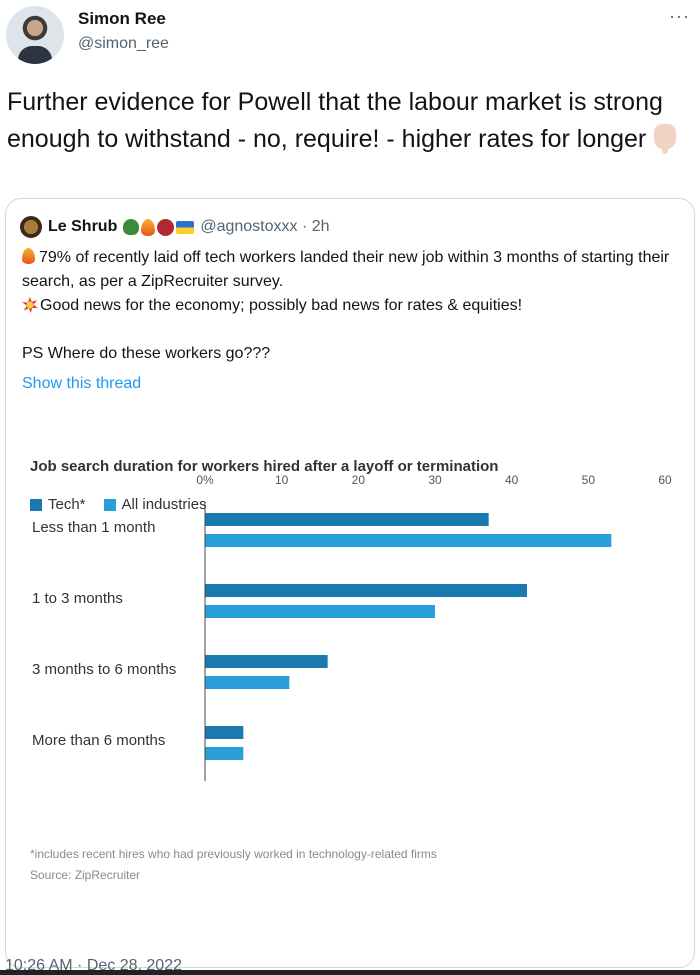 The image size is (700, 975). Describe the element at coordinates (98, 740) in the screenshot. I see `category-label: More than 6 months` at that location.